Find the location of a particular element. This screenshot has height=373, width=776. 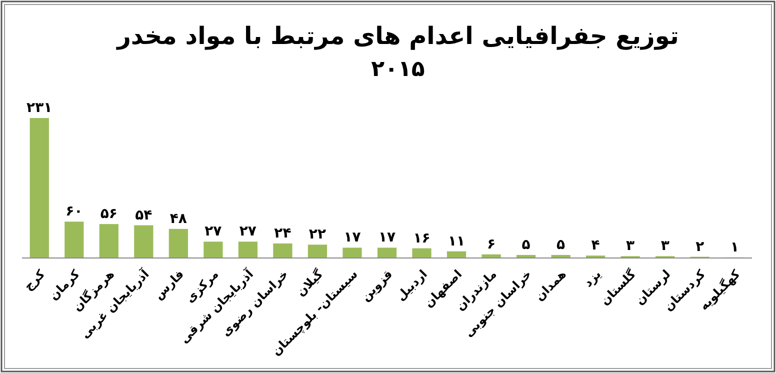

x-tick-label: اردبیل is located at coordinates (412, 285).